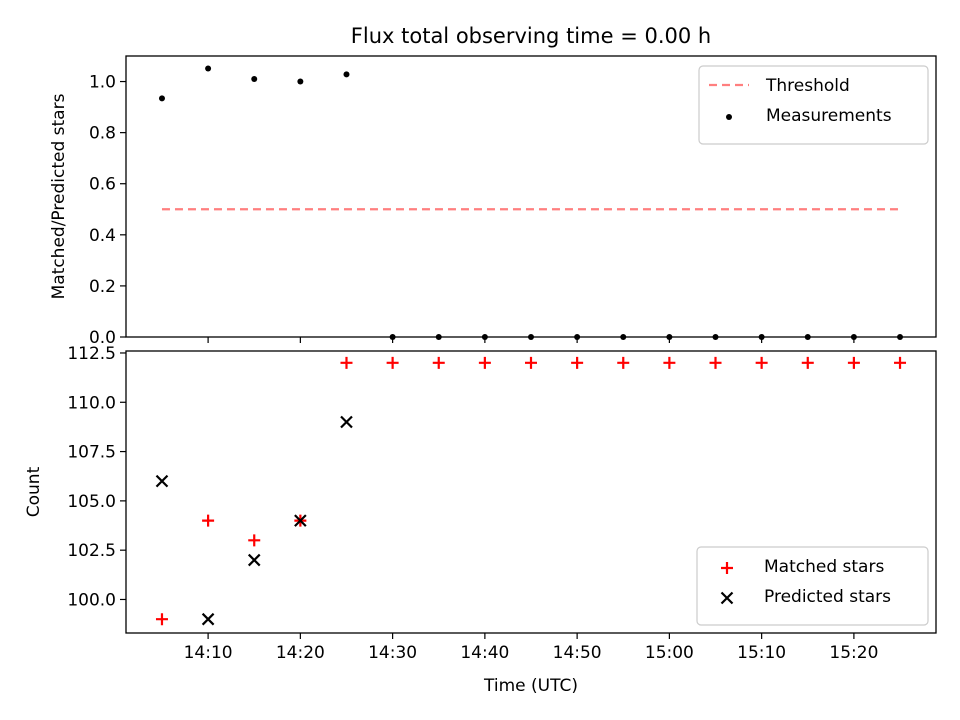  I want to click on ratio-panel-ytick-label: 0.0, so click(102, 338).